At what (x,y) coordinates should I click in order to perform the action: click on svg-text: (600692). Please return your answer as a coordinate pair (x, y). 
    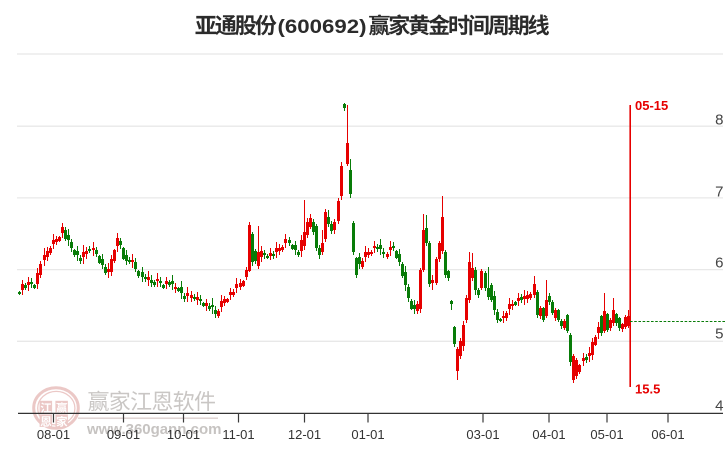
    Looking at the image, I should click on (322, 27).